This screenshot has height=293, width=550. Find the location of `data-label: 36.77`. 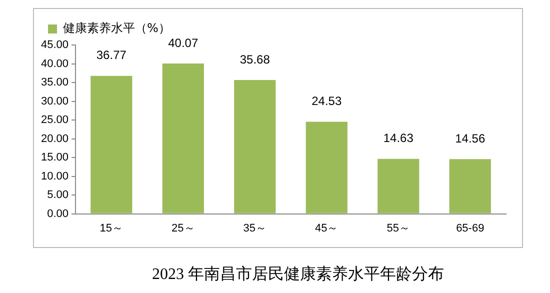

data-label: 36.77 is located at coordinates (111, 55).